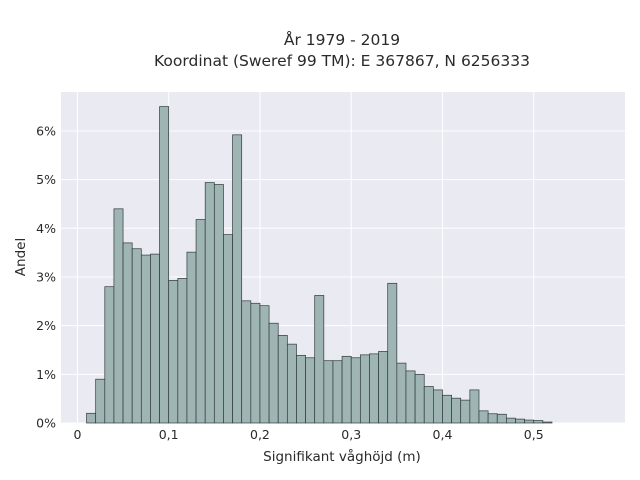 The height and width of the screenshot is (480, 640). I want to click on y-axis-label: Andel, so click(21, 257).